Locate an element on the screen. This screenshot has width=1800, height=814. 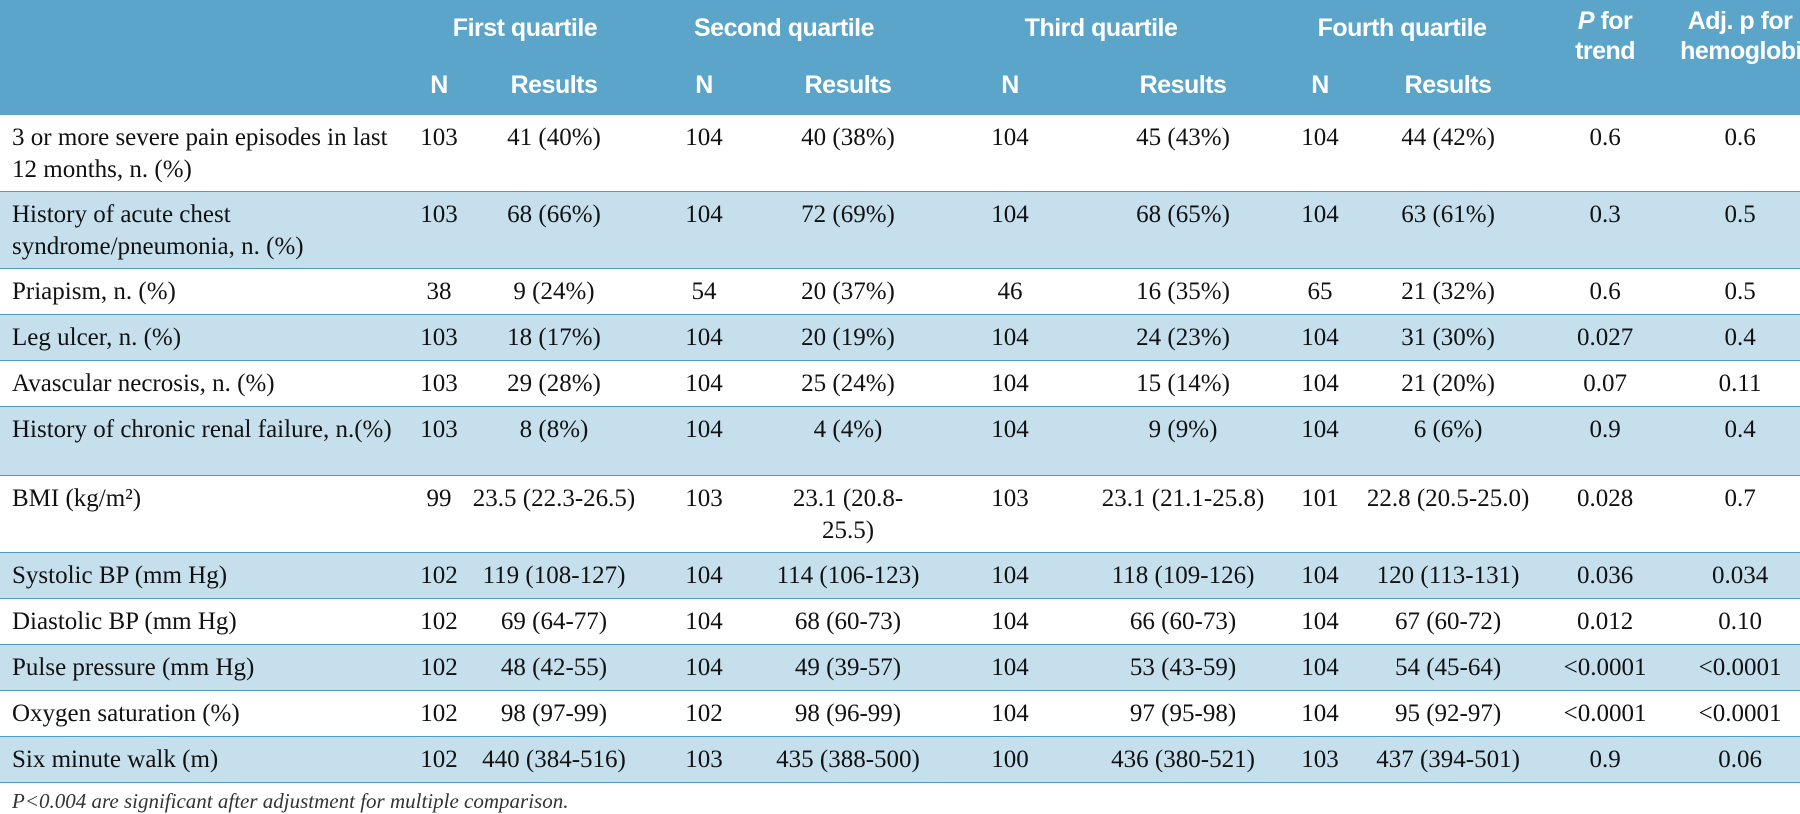
cell: 53 (43-59) is located at coordinates (1183, 667).